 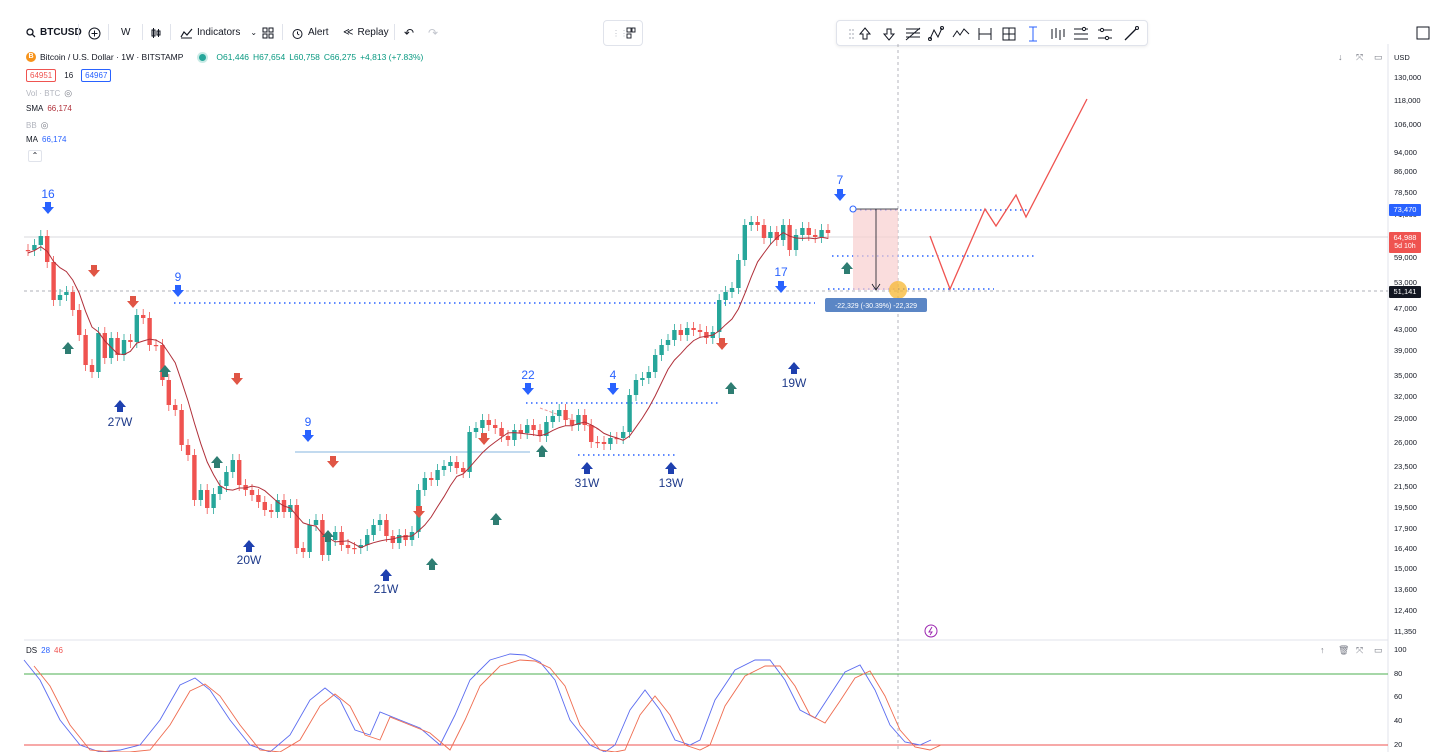 I want to click on oscillator-legend: DS 28 46, so click(x=44, y=650).